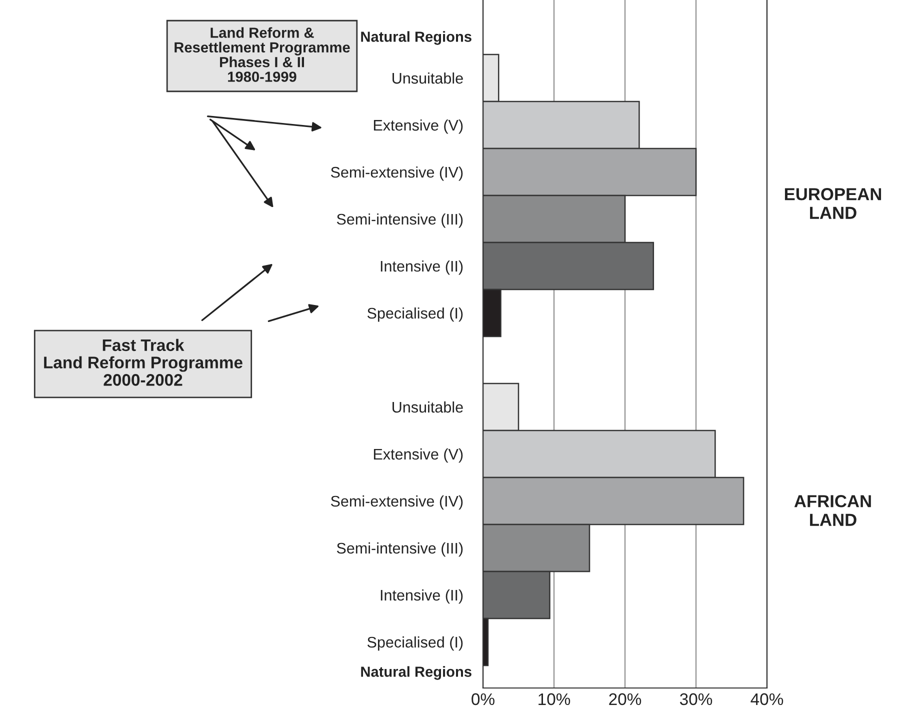 The height and width of the screenshot is (721, 899). What do you see at coordinates (832, 510) in the screenshot?
I see `text: AFRICAN LAND` at bounding box center [832, 510].